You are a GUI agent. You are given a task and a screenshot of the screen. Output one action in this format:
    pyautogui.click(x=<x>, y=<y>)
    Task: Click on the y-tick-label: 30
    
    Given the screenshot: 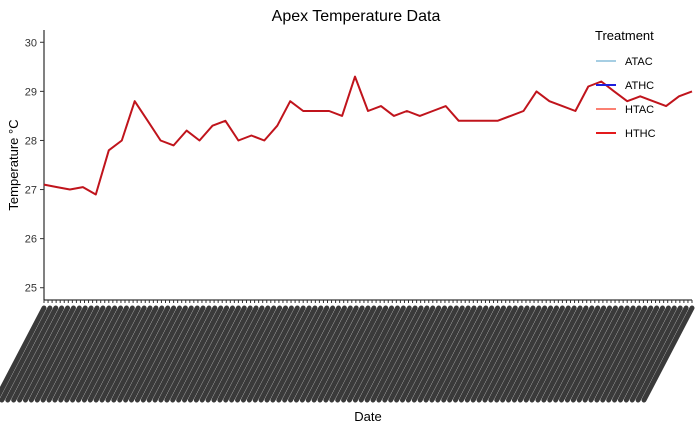 What is the action you would take?
    pyautogui.click(x=31, y=43)
    